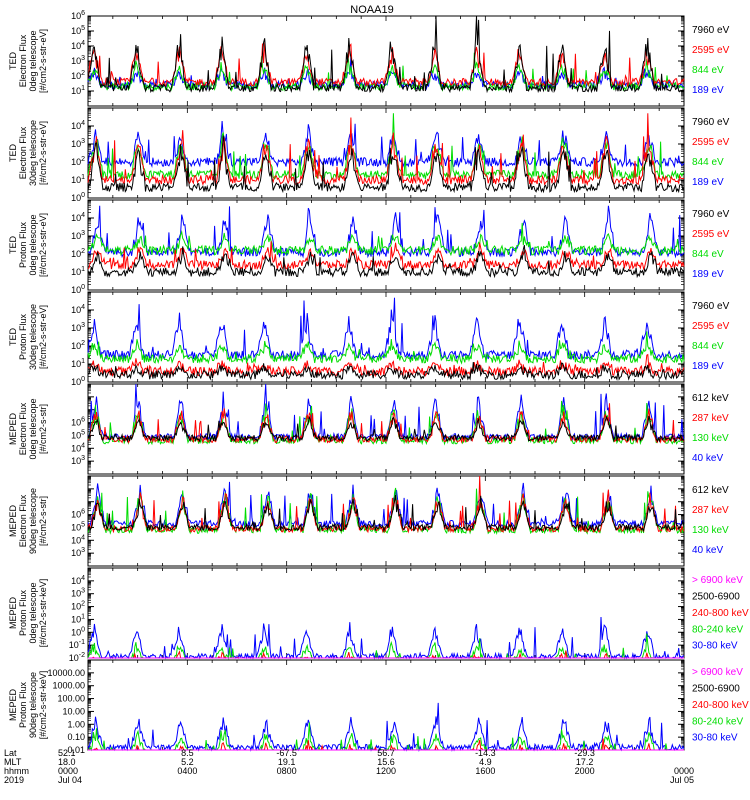  Describe the element at coordinates (187, 753) in the screenshot. I see `x-tick-label-lat: 8.5` at that location.